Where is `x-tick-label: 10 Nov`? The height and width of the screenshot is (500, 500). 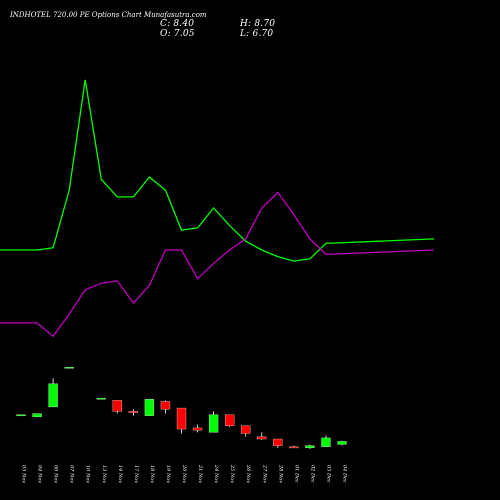 x-tick-label: 10 Nov is located at coordinates (88, 474).